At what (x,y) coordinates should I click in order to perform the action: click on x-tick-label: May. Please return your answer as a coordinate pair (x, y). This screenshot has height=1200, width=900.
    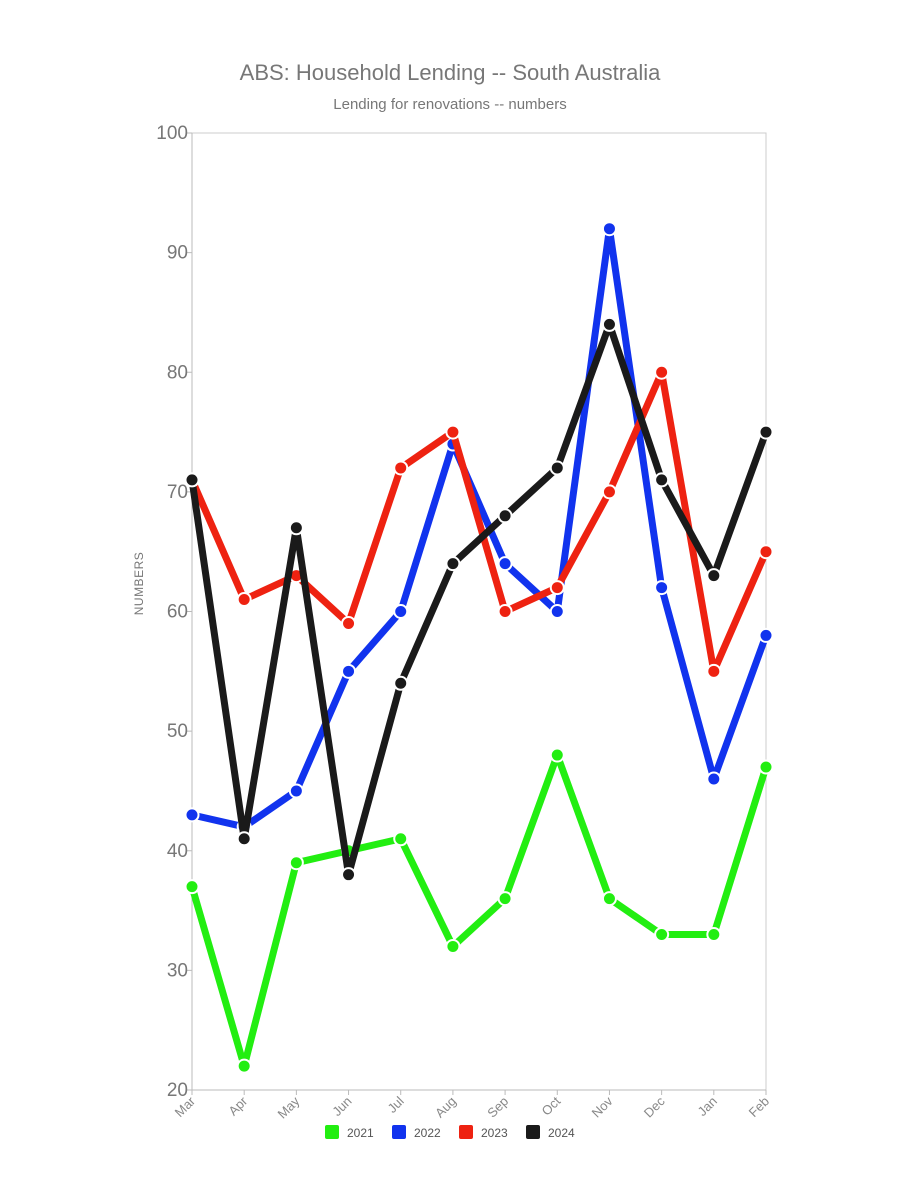
    Looking at the image, I should click on (289, 1107).